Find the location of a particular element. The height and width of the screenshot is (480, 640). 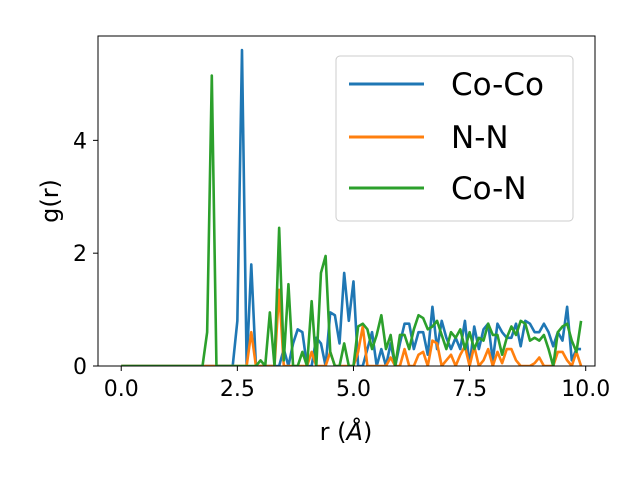

legend-box is located at coordinates (454, 138).